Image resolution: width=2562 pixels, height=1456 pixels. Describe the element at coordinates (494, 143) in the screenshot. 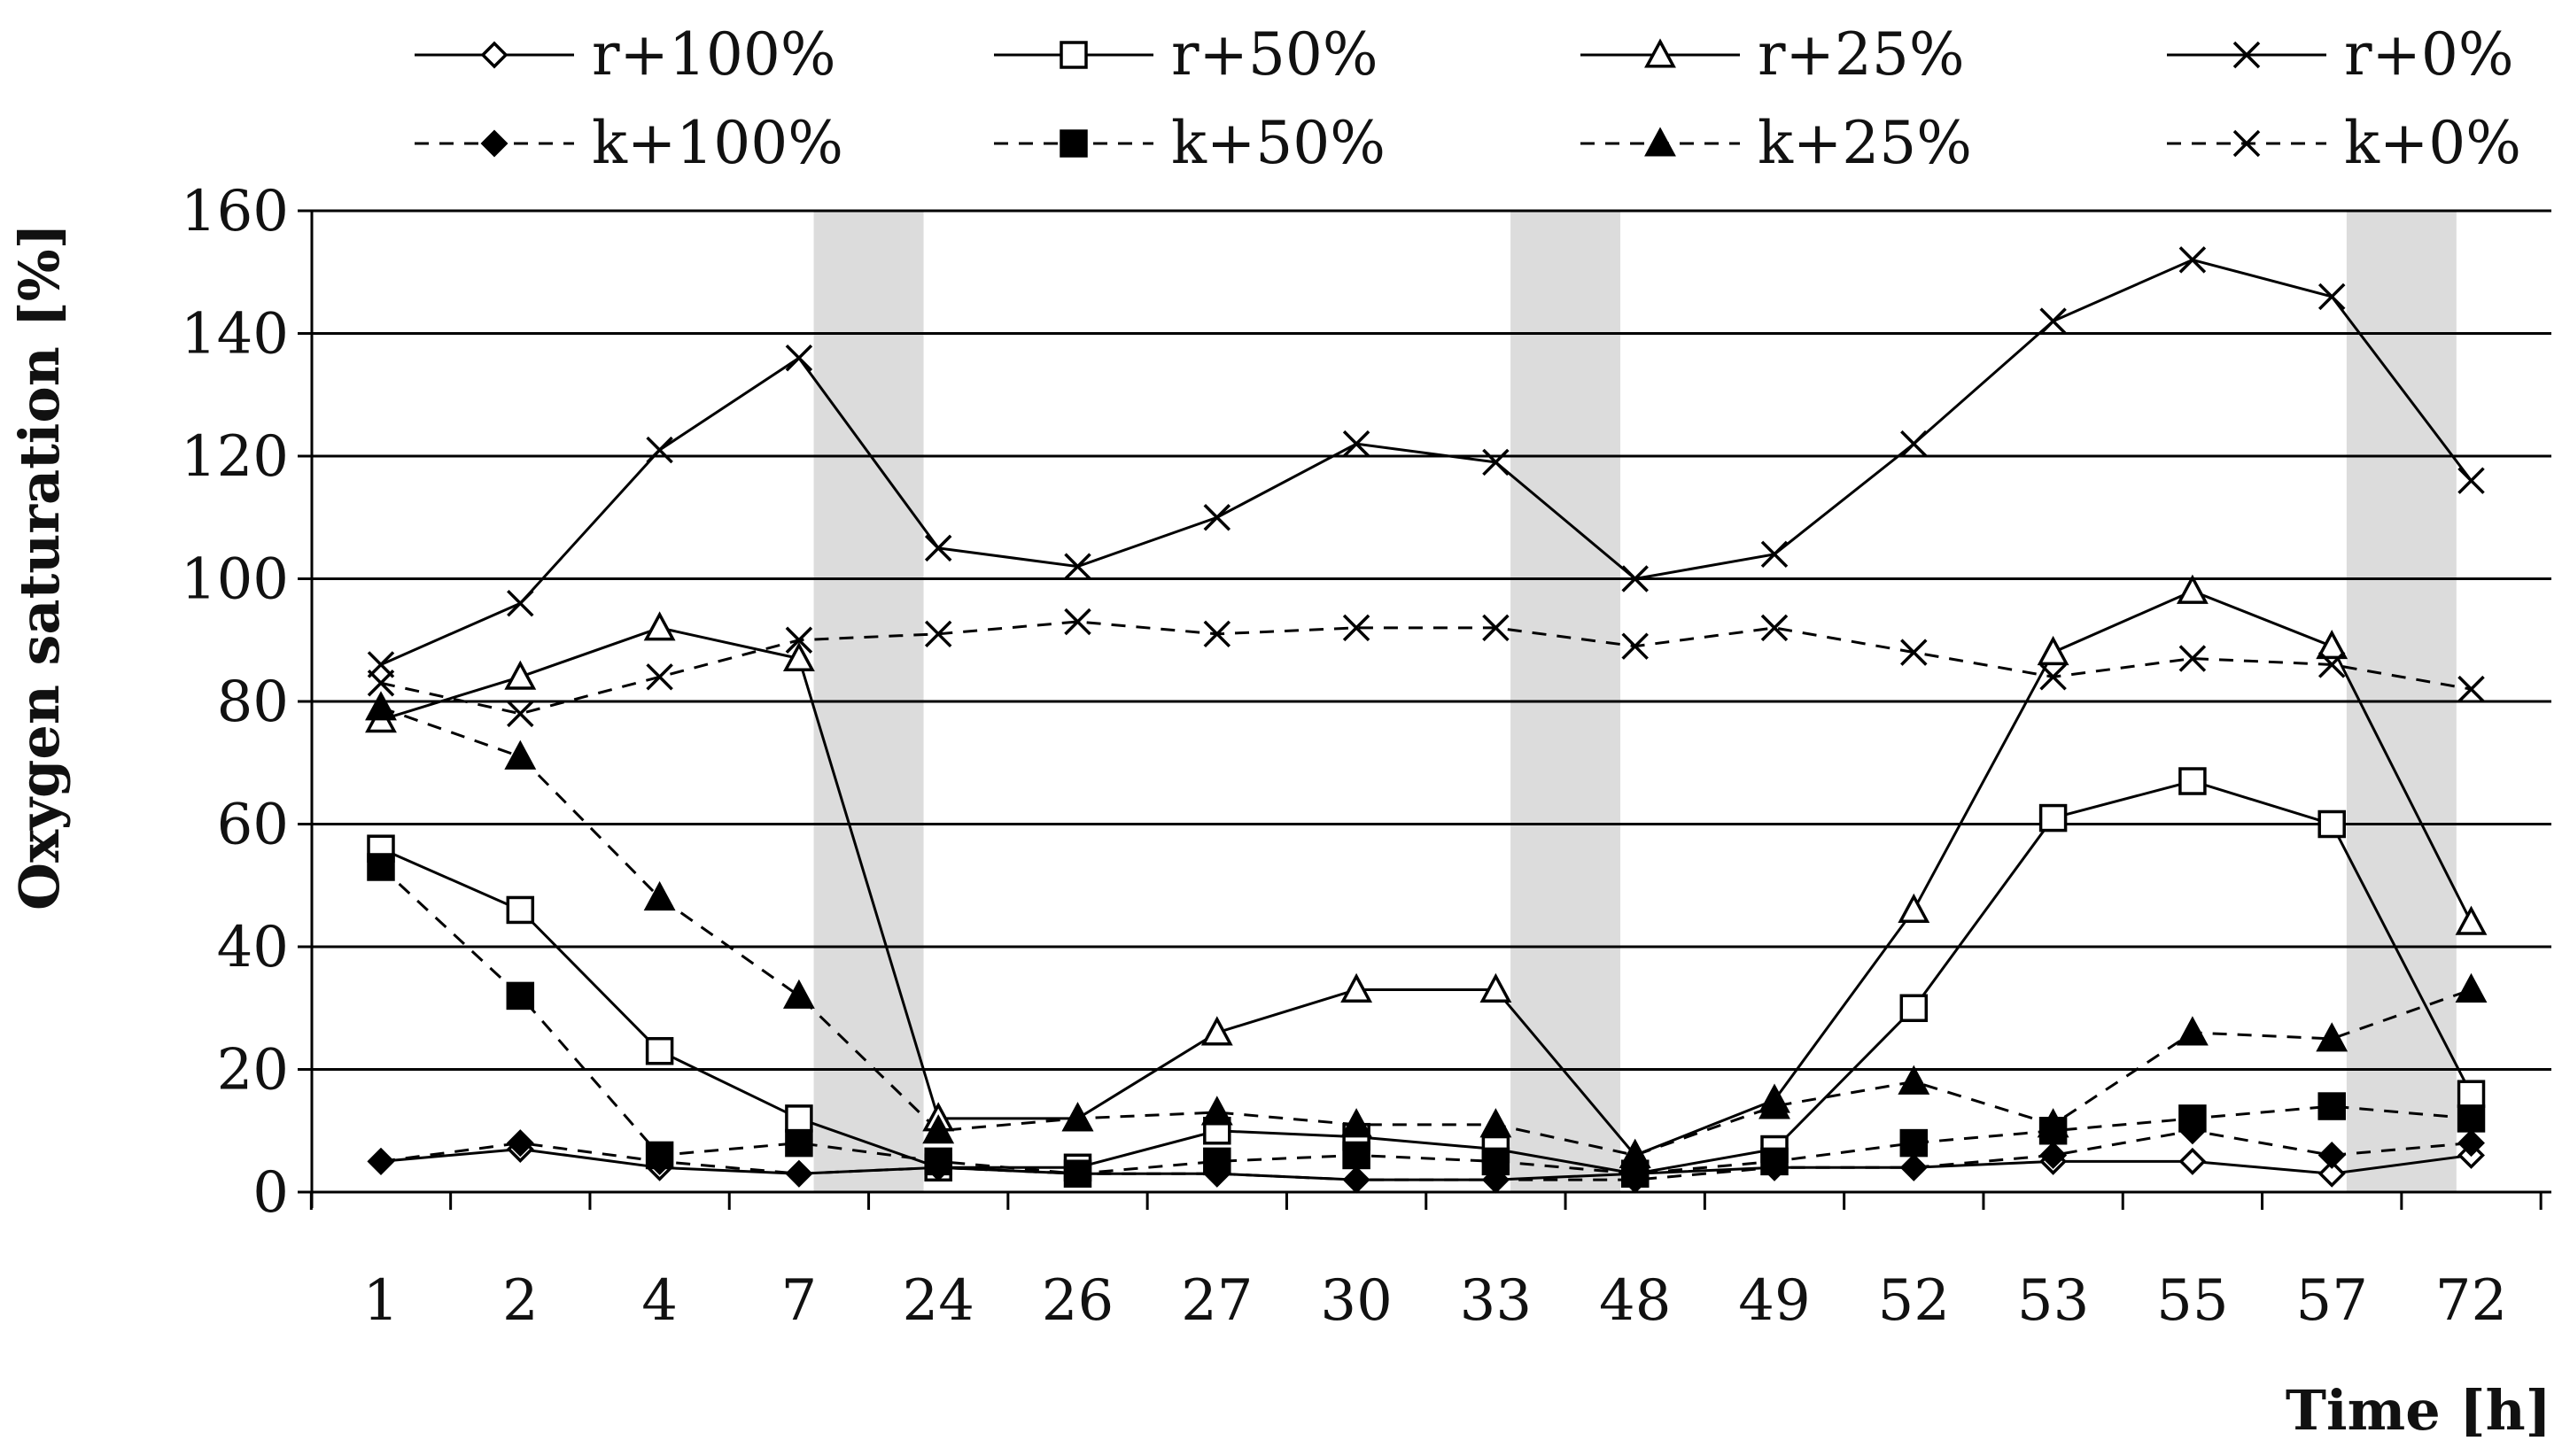

I see `legend-marker-k-plus-100pct` at that location.